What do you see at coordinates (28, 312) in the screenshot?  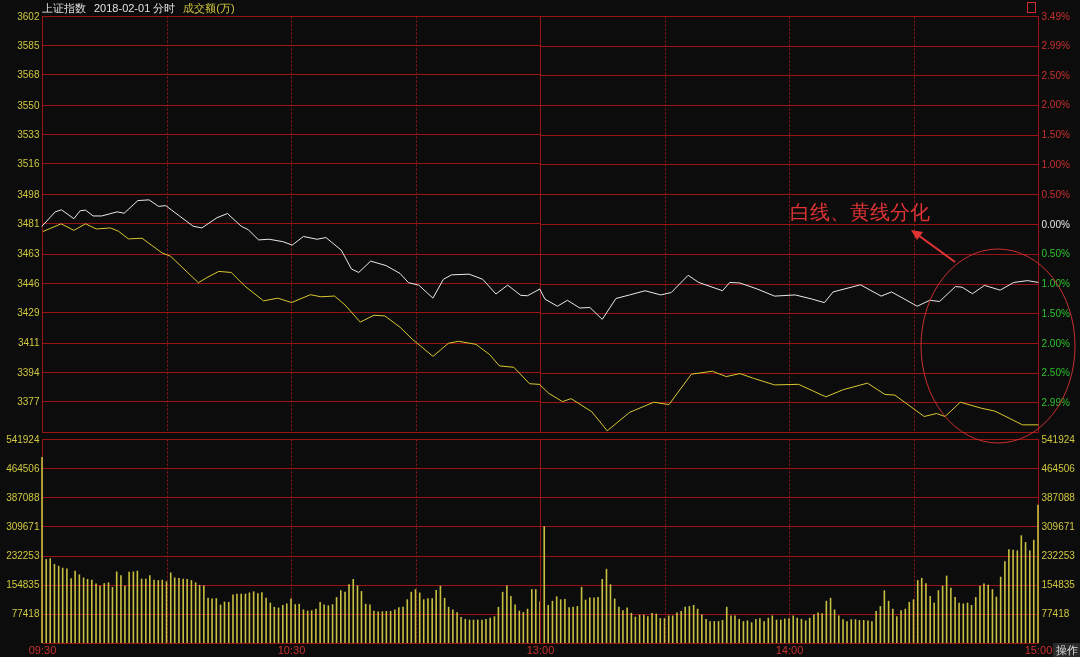 I see `y-tick-label: 3429` at bounding box center [28, 312].